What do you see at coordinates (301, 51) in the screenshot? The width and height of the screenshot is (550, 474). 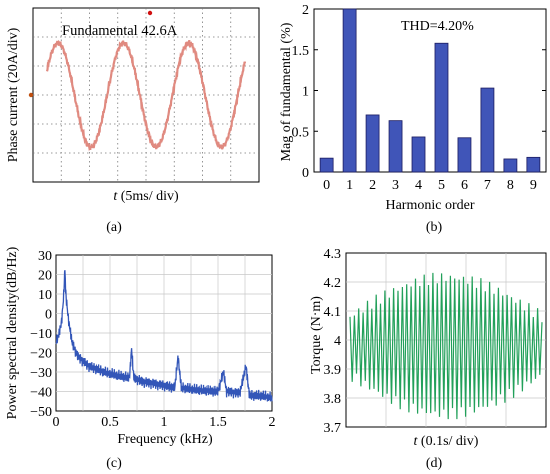 I see `panel-b-ytick-label: 1.5` at bounding box center [301, 51].